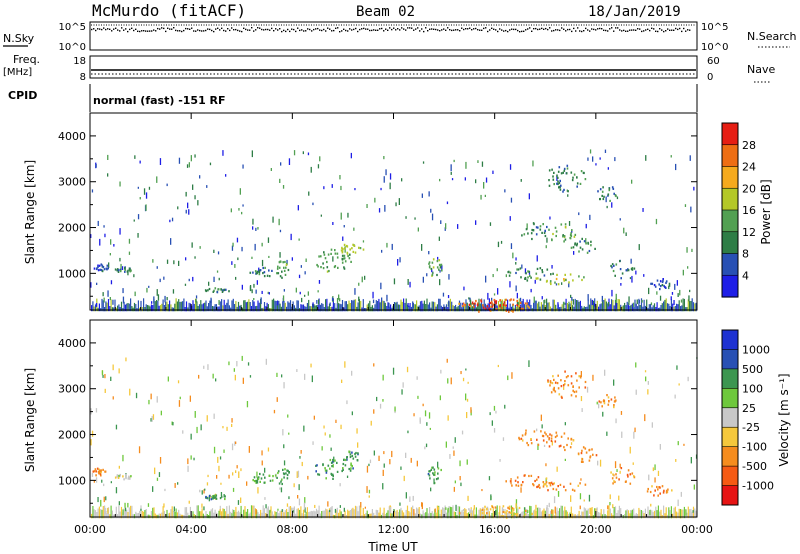 The width and height of the screenshot is (800, 554). What do you see at coordinates (754, 466) in the screenshot?
I see `velocity-colorbar-tick: -500` at bounding box center [754, 466].